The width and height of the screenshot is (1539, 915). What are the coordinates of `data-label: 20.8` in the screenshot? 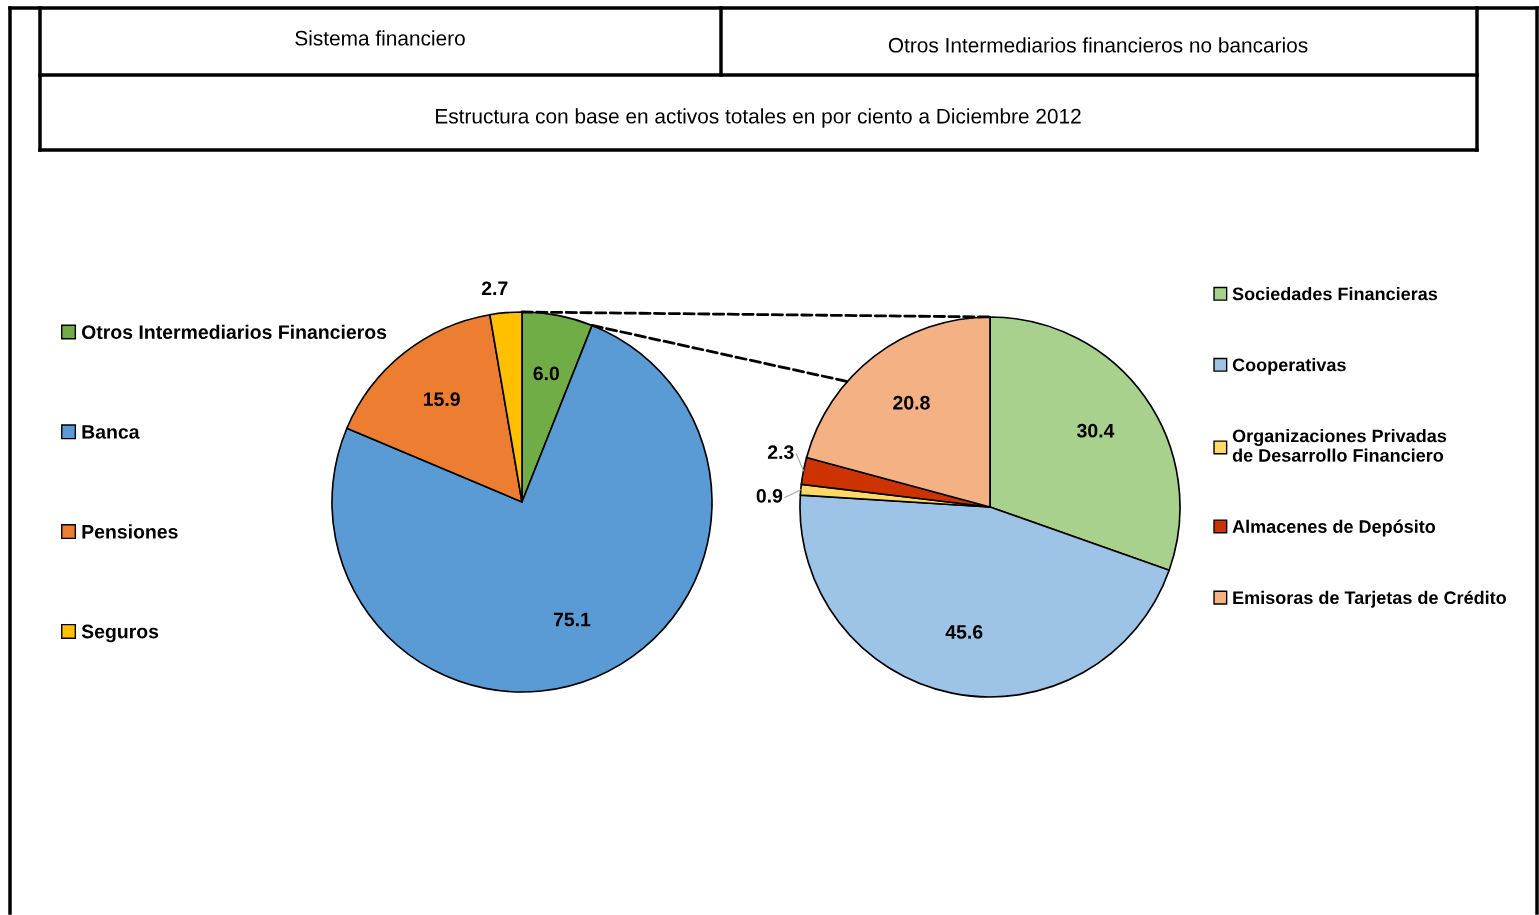 It's located at (911, 402).